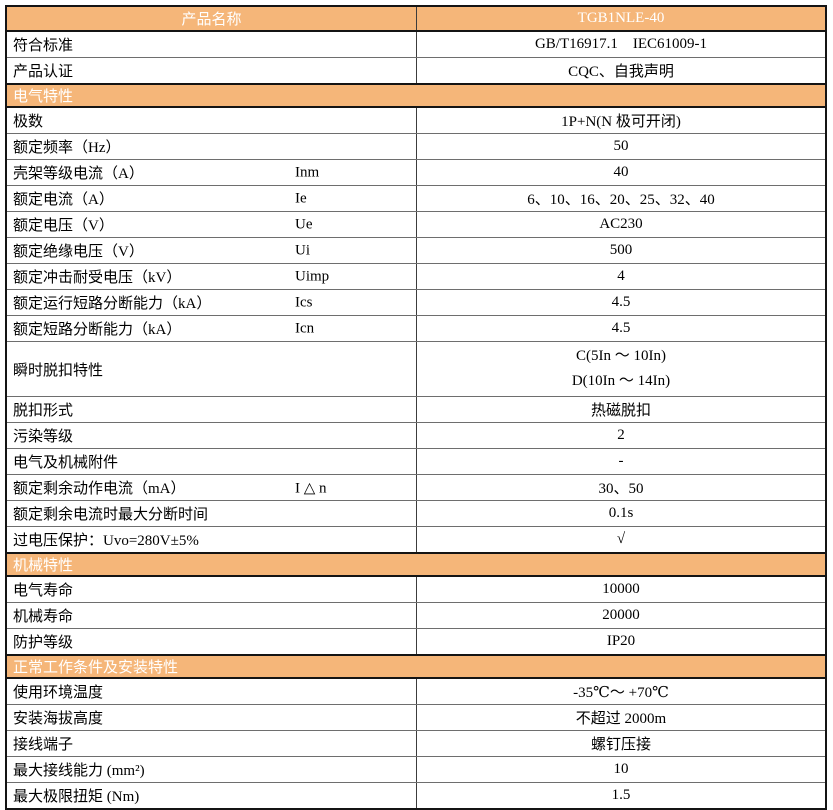 This screenshot has width=833, height=810. I want to click on spec-row-frequency: 额定频率（Hz） 50, so click(416, 146).